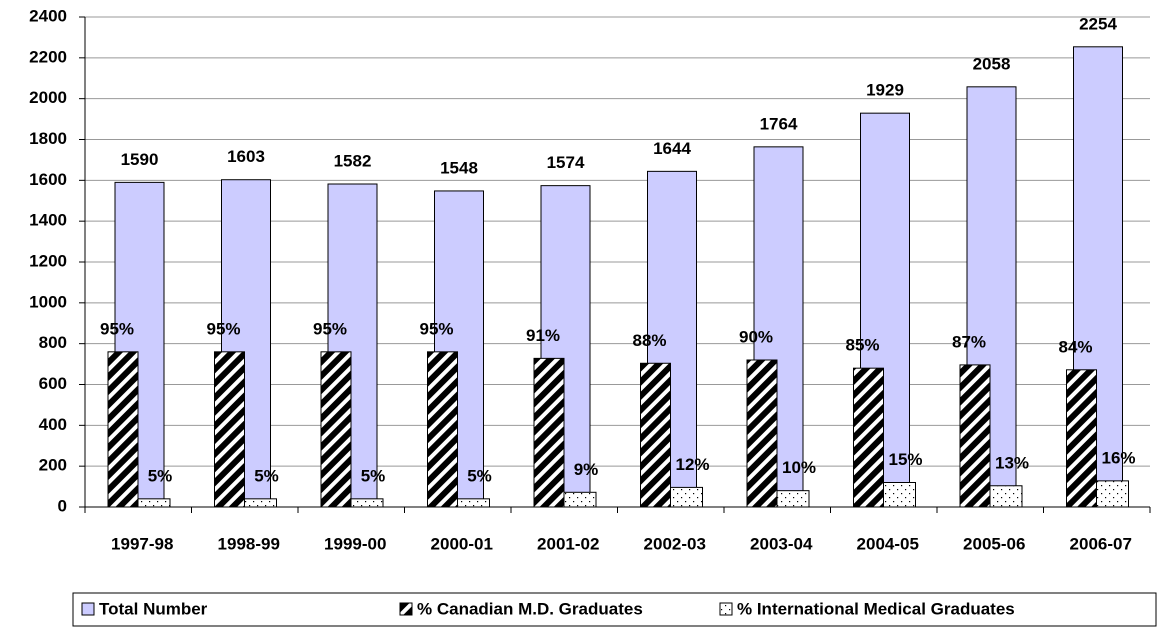 The height and width of the screenshot is (627, 1157). I want to click on x-tick-label: 2000-01, so click(462, 543).